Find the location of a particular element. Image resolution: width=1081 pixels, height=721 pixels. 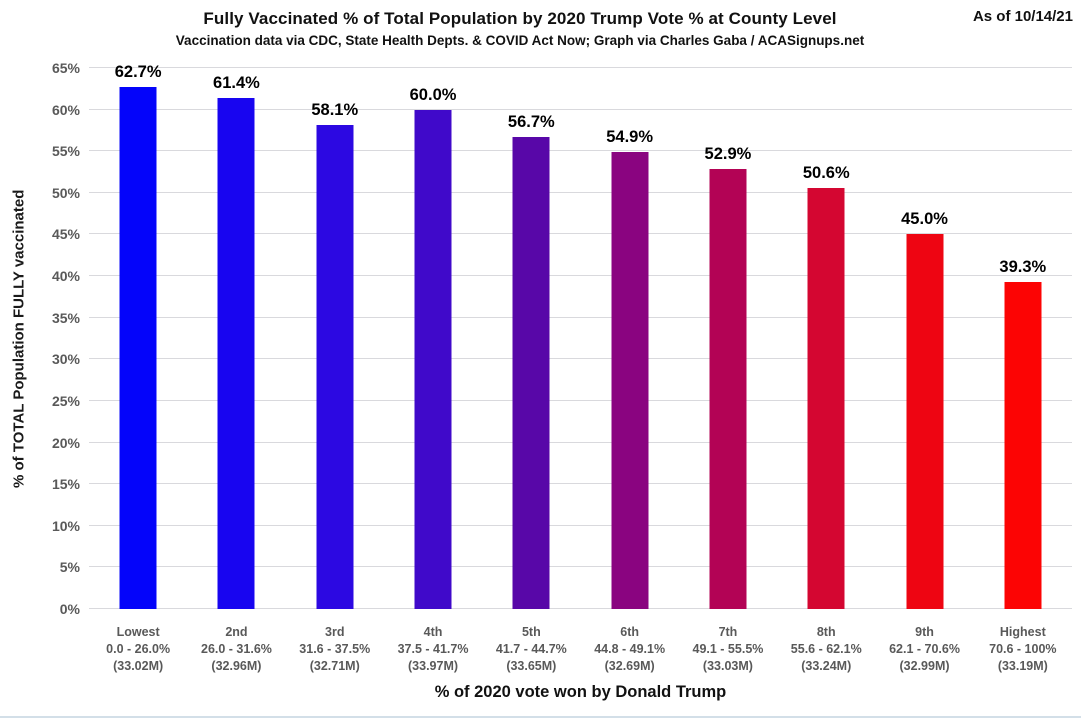

x-category-label: 2nd 26.0 - 31.6% (32.96M) is located at coordinates (236, 649).